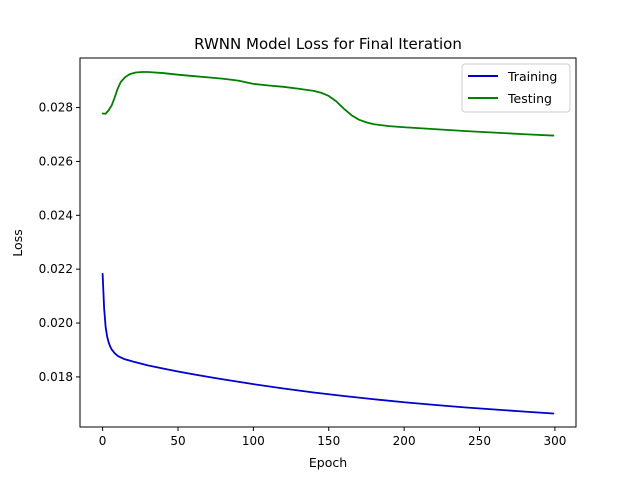 The height and width of the screenshot is (480, 640). I want to click on x-axis: 0 50 100 150 200 250 300, so click(332, 437).